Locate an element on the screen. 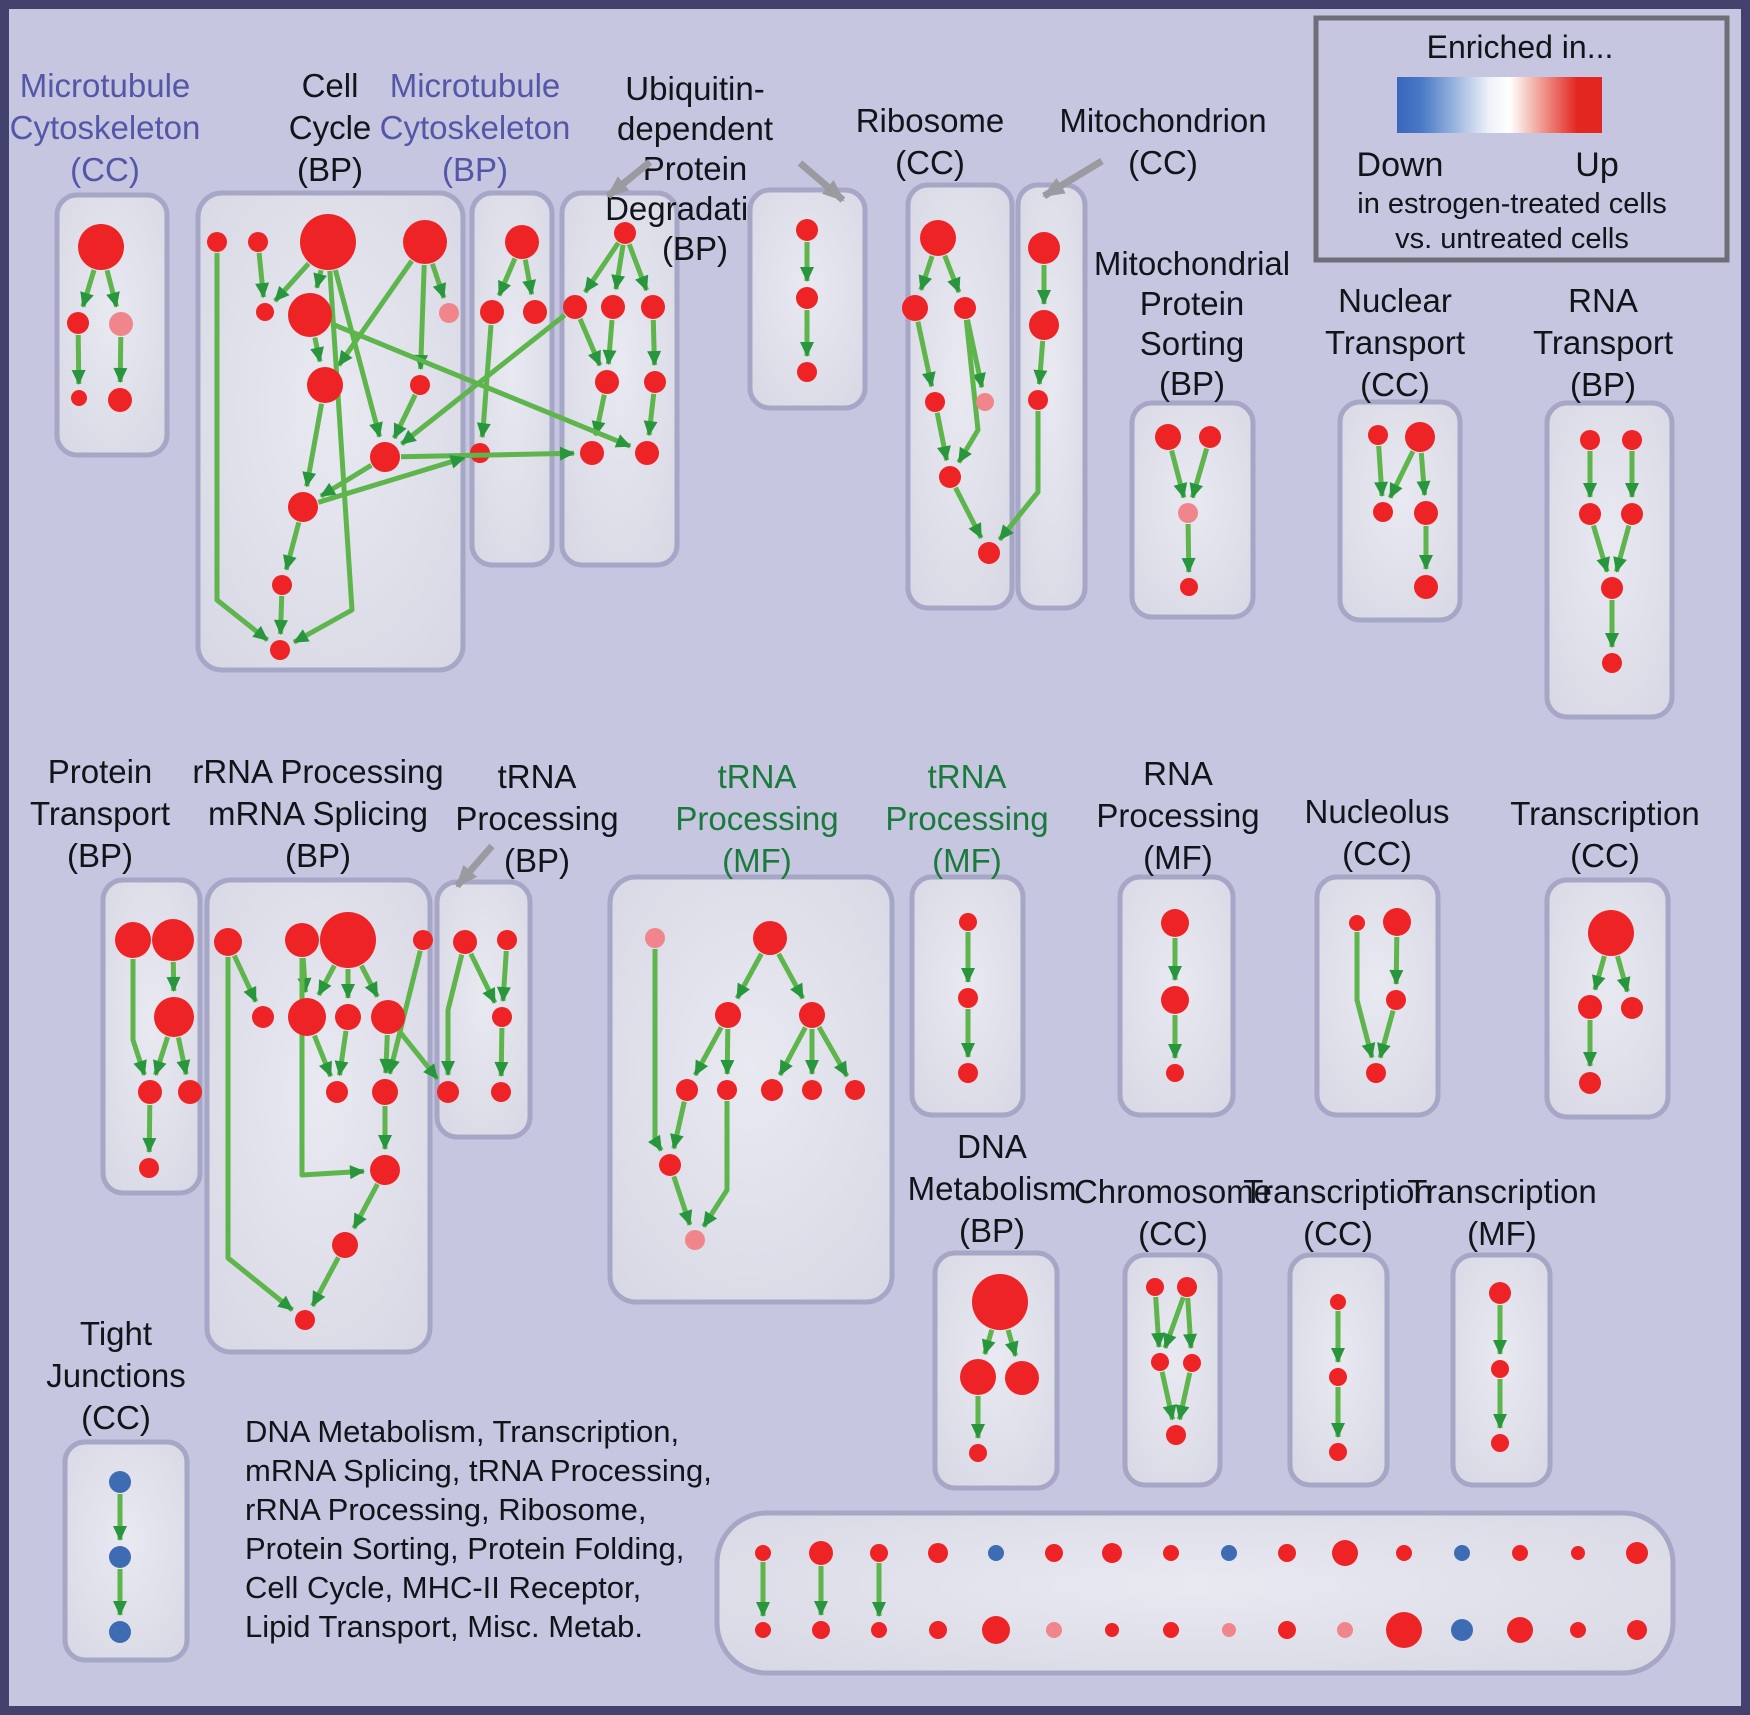  cluster-label-microtubule-bp-line3: (BP) is located at coordinates (475, 169).